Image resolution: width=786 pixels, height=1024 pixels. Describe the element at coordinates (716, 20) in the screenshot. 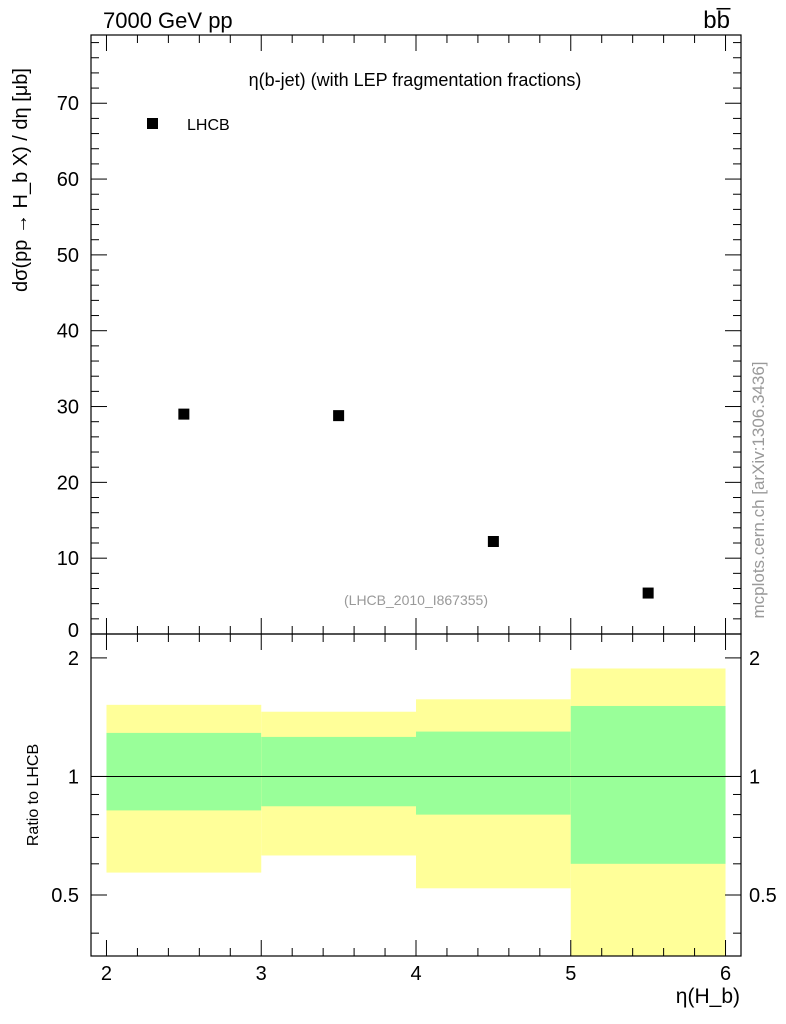

I see `process-label: bb̅` at that location.